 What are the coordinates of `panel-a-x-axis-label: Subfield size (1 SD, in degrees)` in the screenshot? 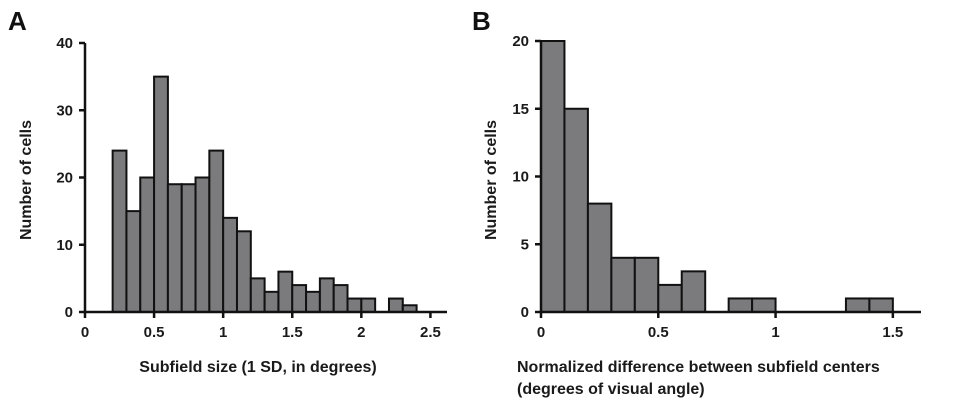 It's located at (257, 367).